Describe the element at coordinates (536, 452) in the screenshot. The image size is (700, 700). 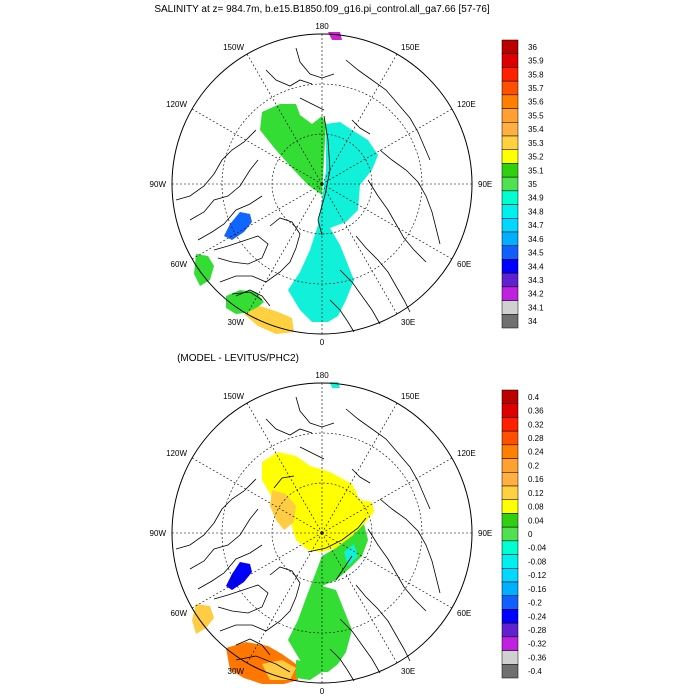
I see `bottom-colorbar-label: 0.24` at that location.